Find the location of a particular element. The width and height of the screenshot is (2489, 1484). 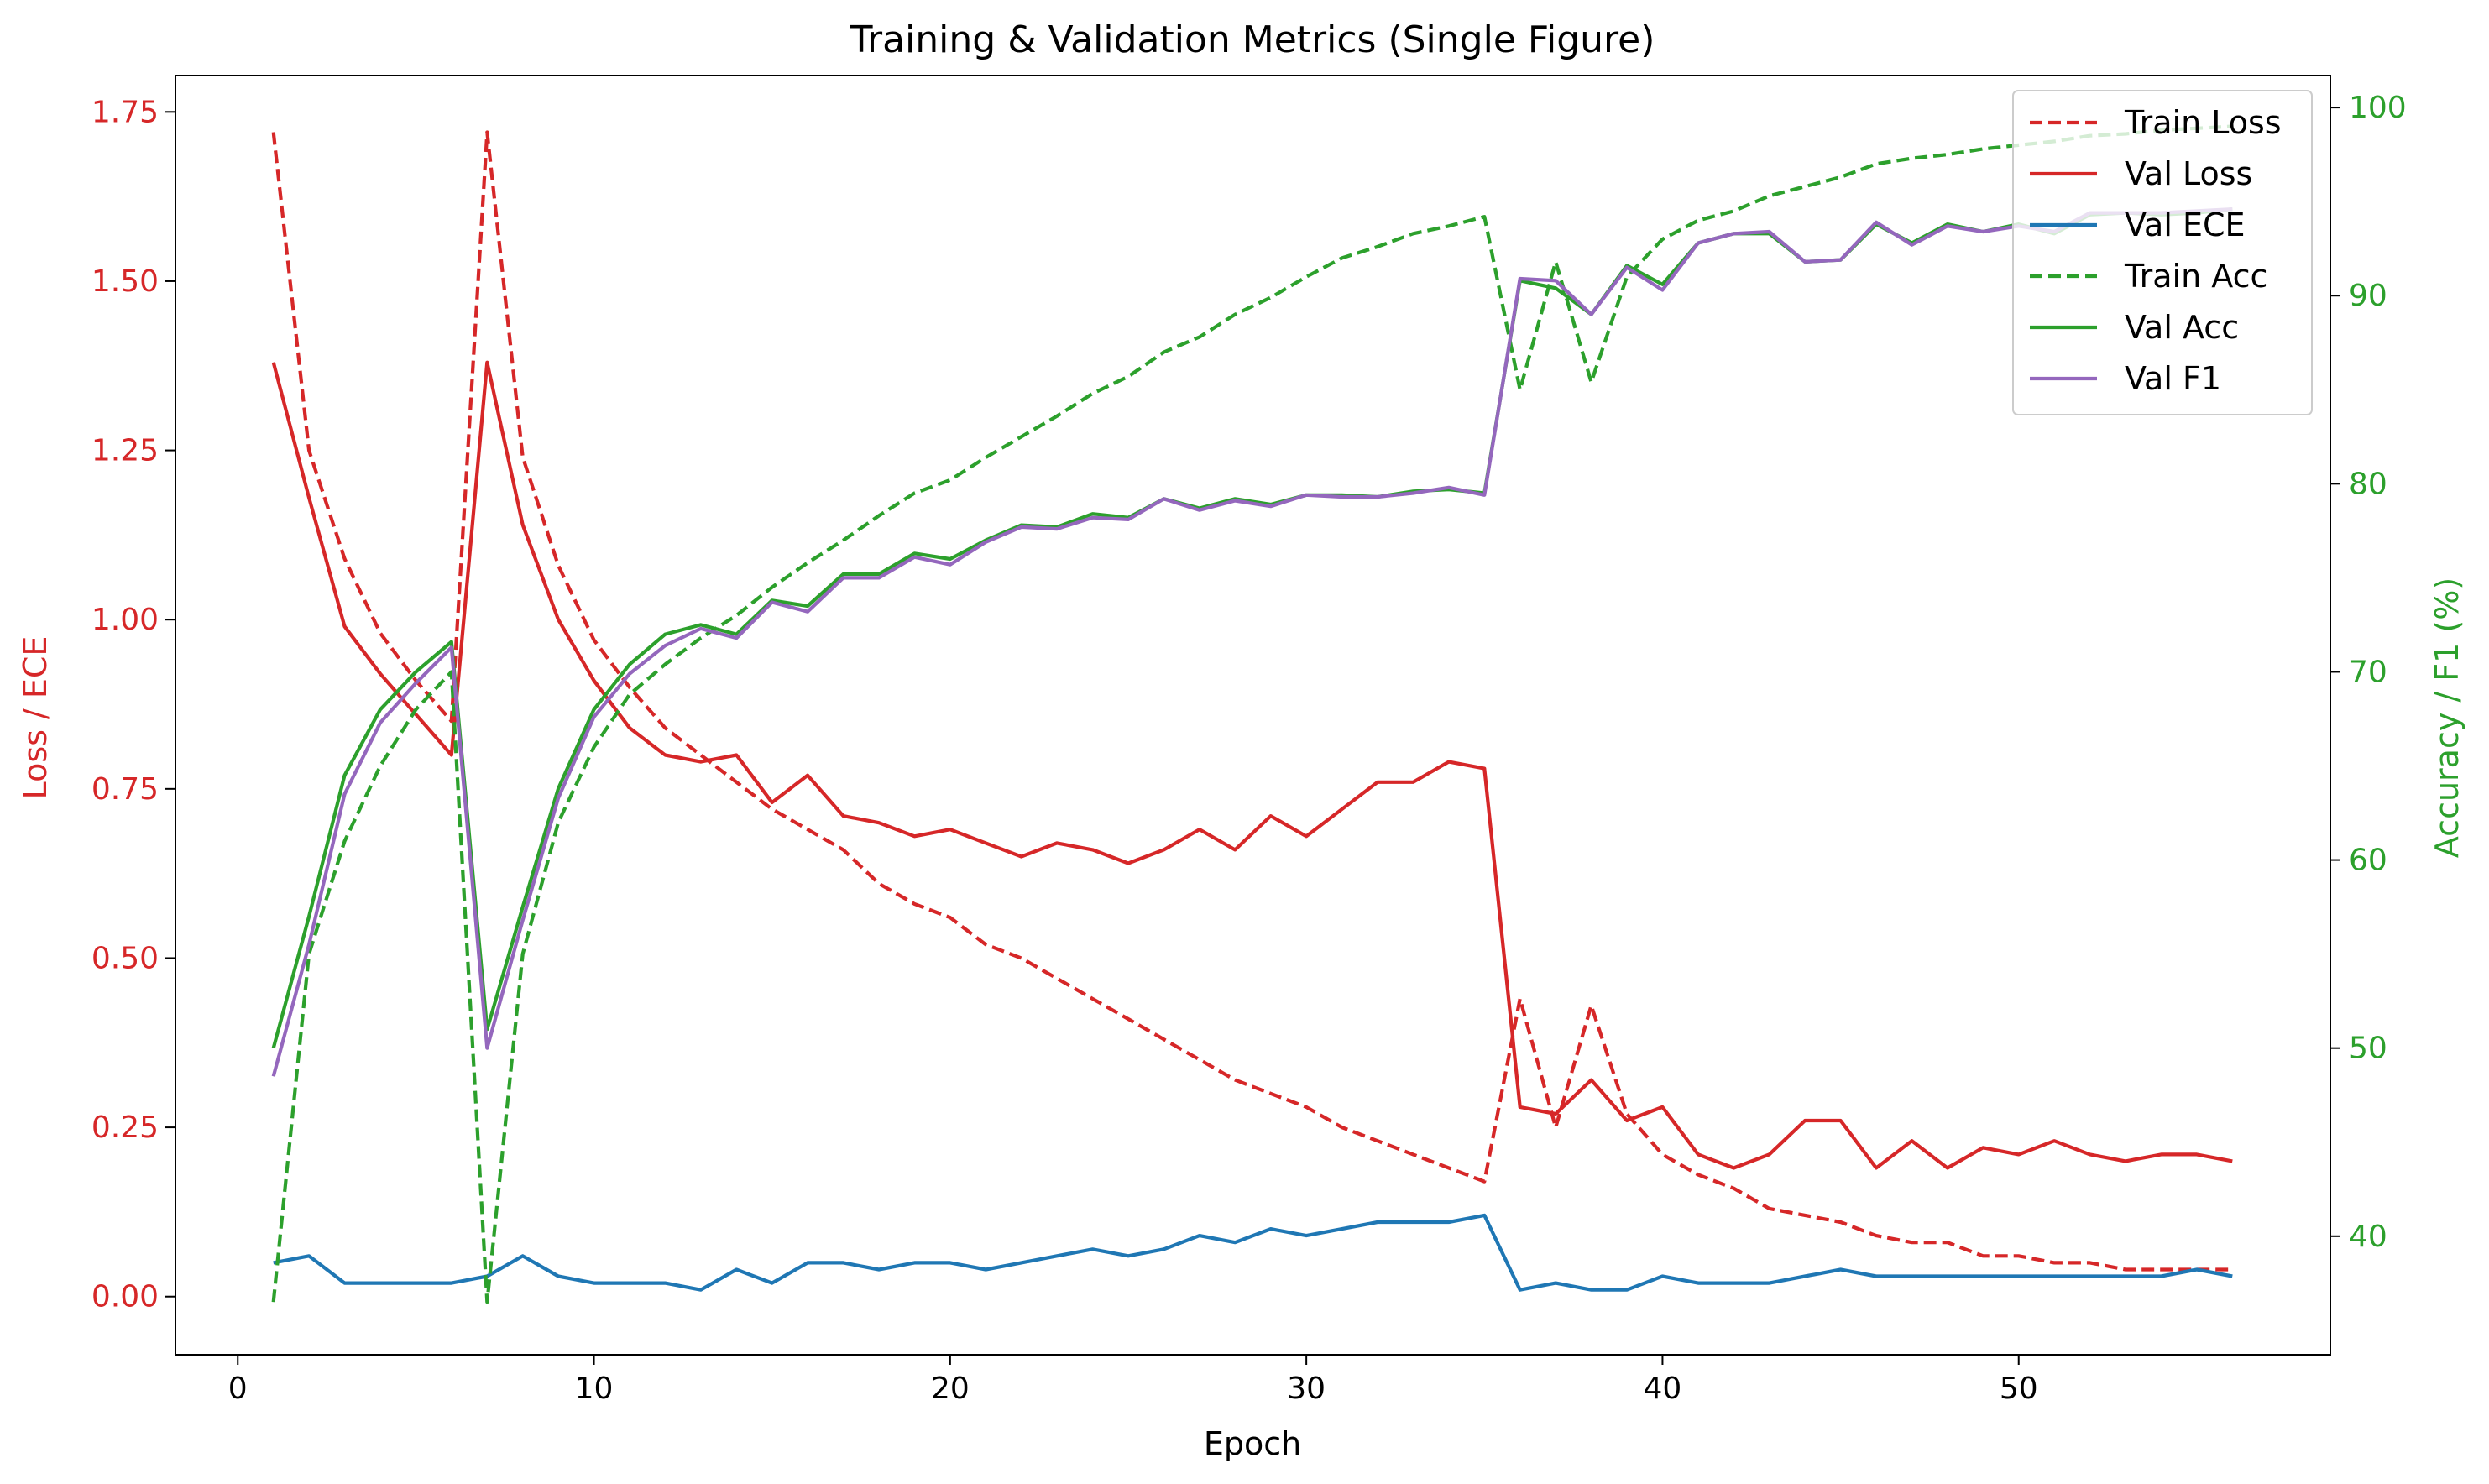

left-y-tick-label: 0.50 is located at coordinates (125, 958).